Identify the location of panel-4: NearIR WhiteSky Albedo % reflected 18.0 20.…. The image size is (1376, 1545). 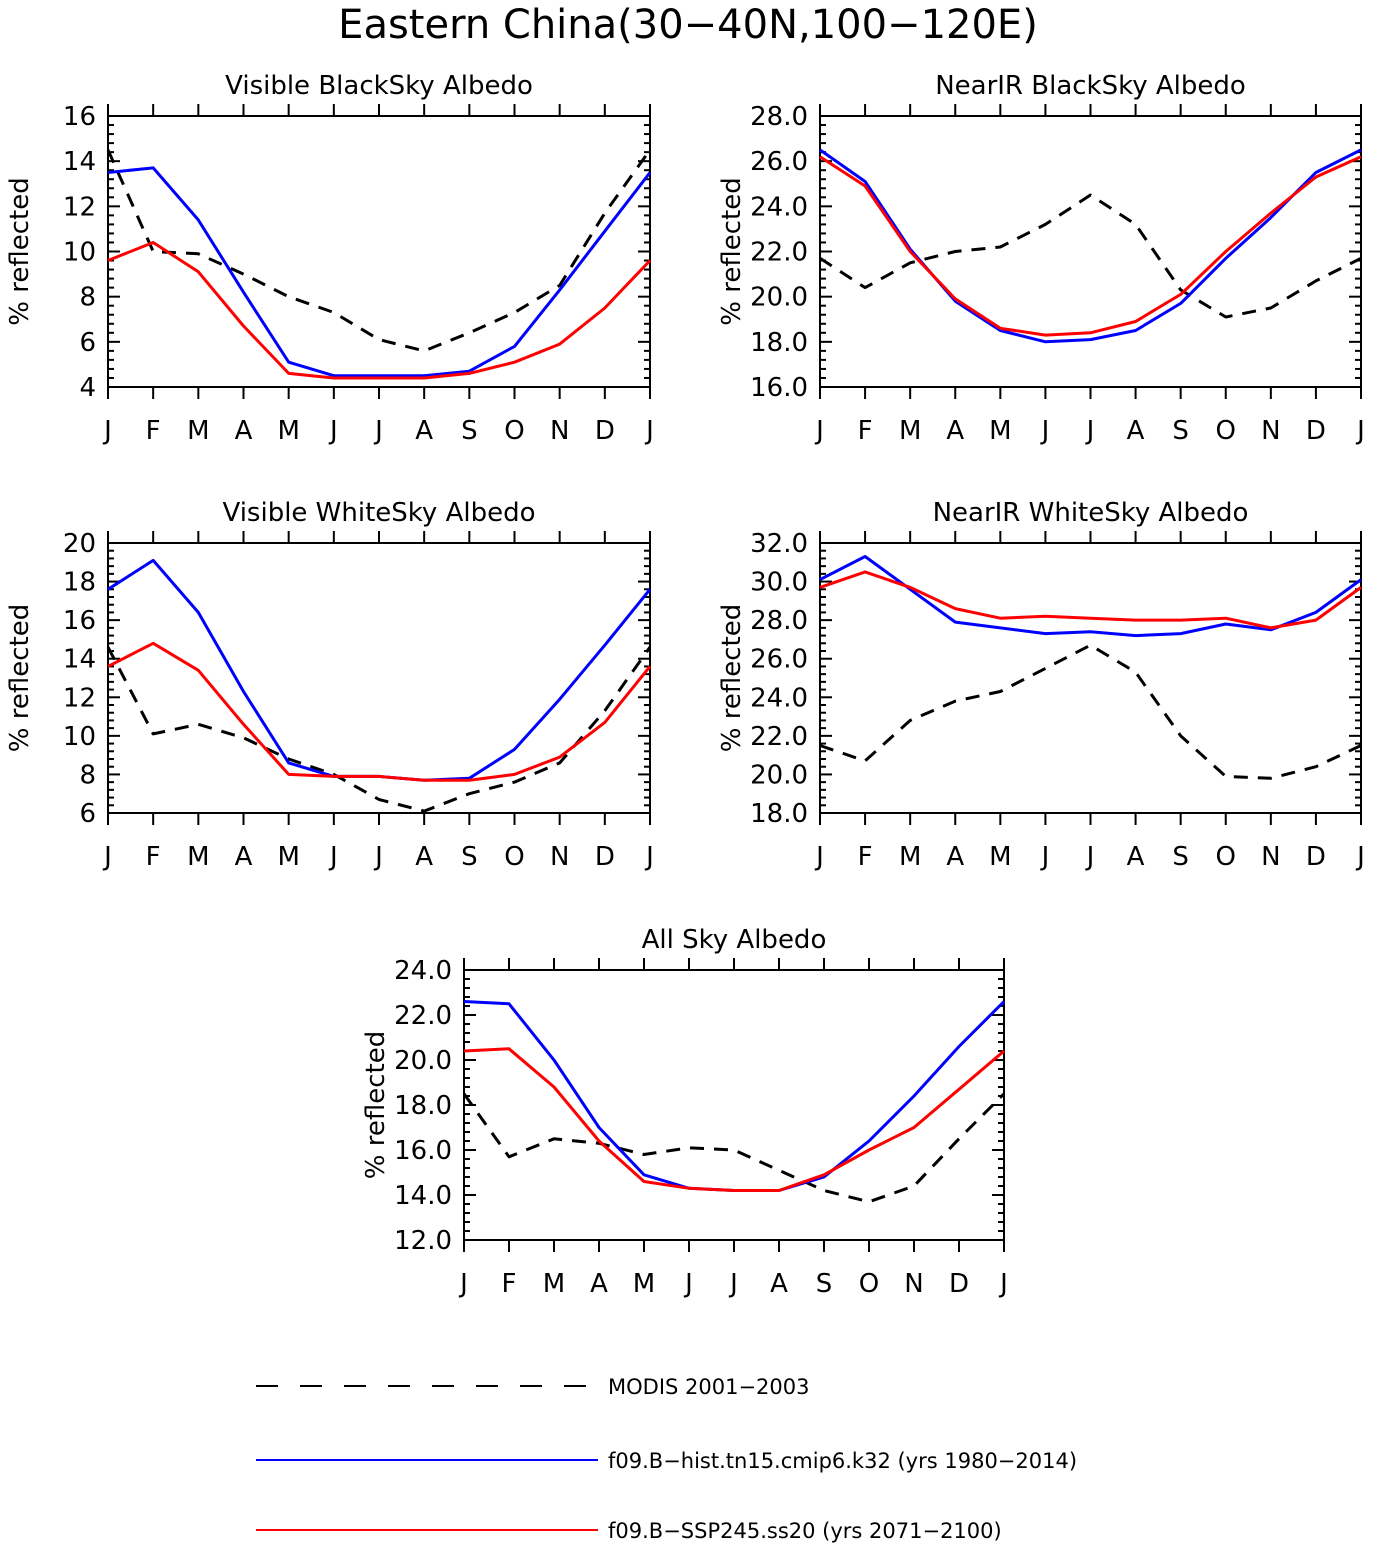
(1041, 685).